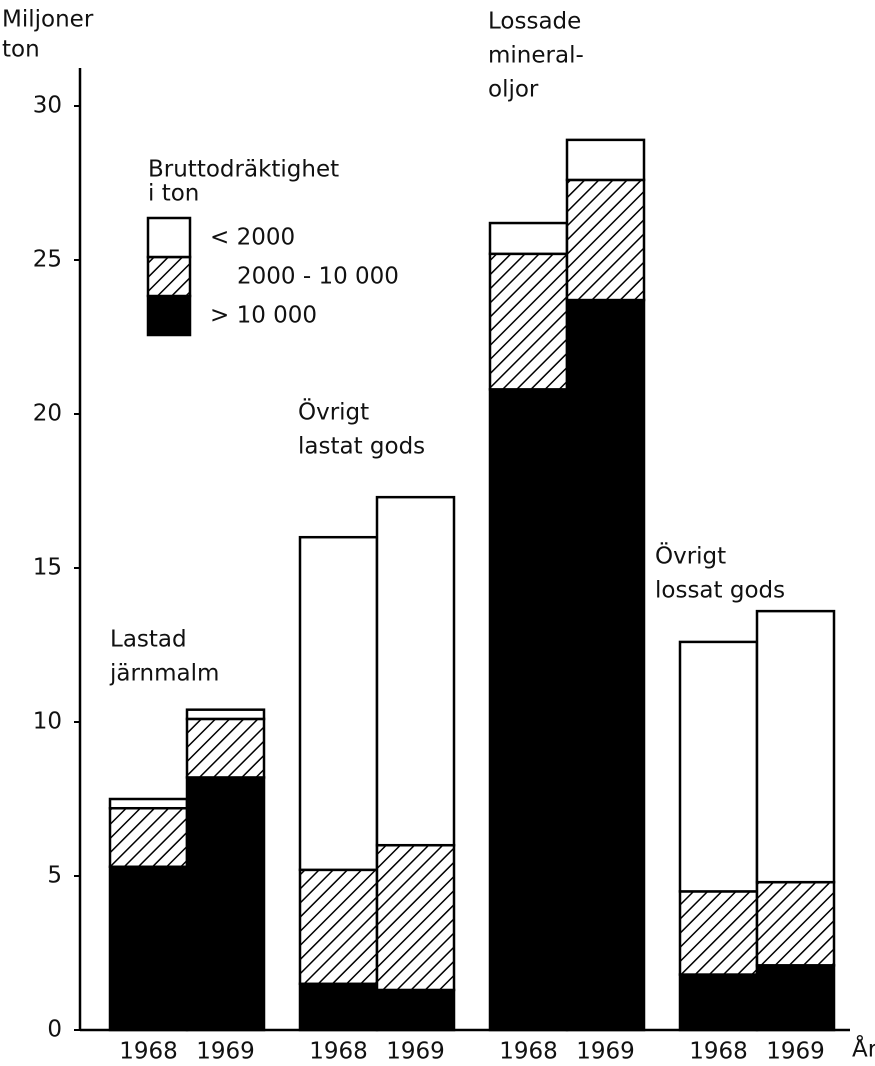  What do you see at coordinates (47, 106) in the screenshot?
I see `y-tick-label: 30` at bounding box center [47, 106].